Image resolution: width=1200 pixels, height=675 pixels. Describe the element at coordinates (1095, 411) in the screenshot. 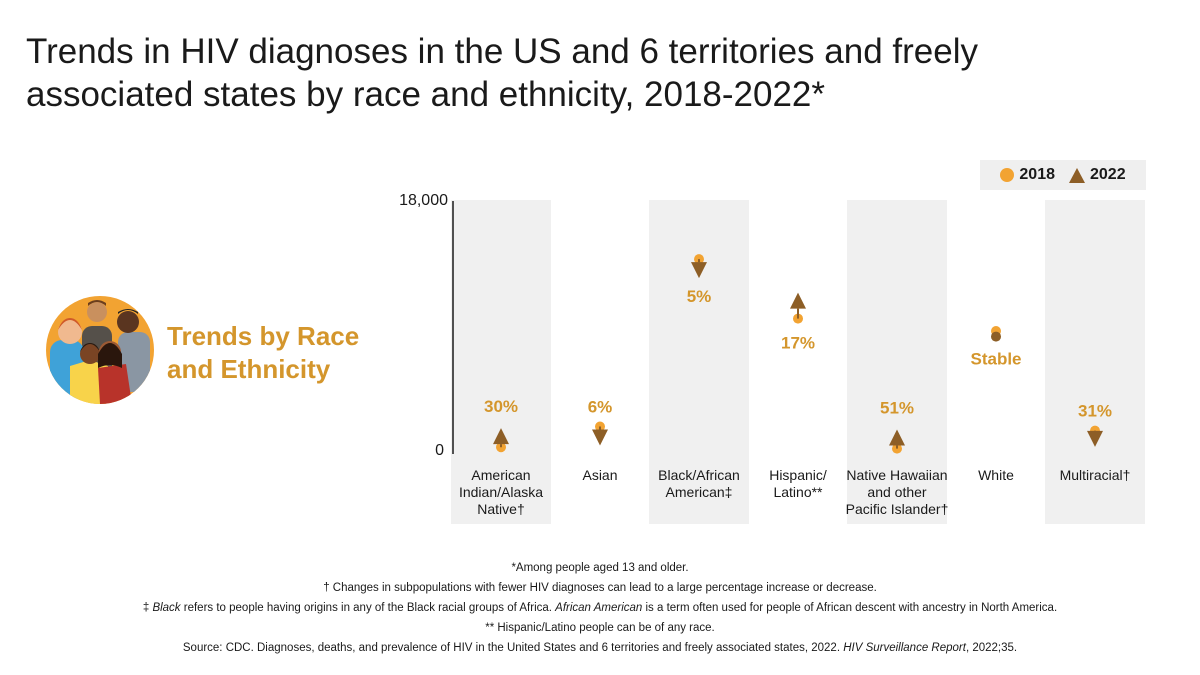

I see `change-label: 31%` at that location.